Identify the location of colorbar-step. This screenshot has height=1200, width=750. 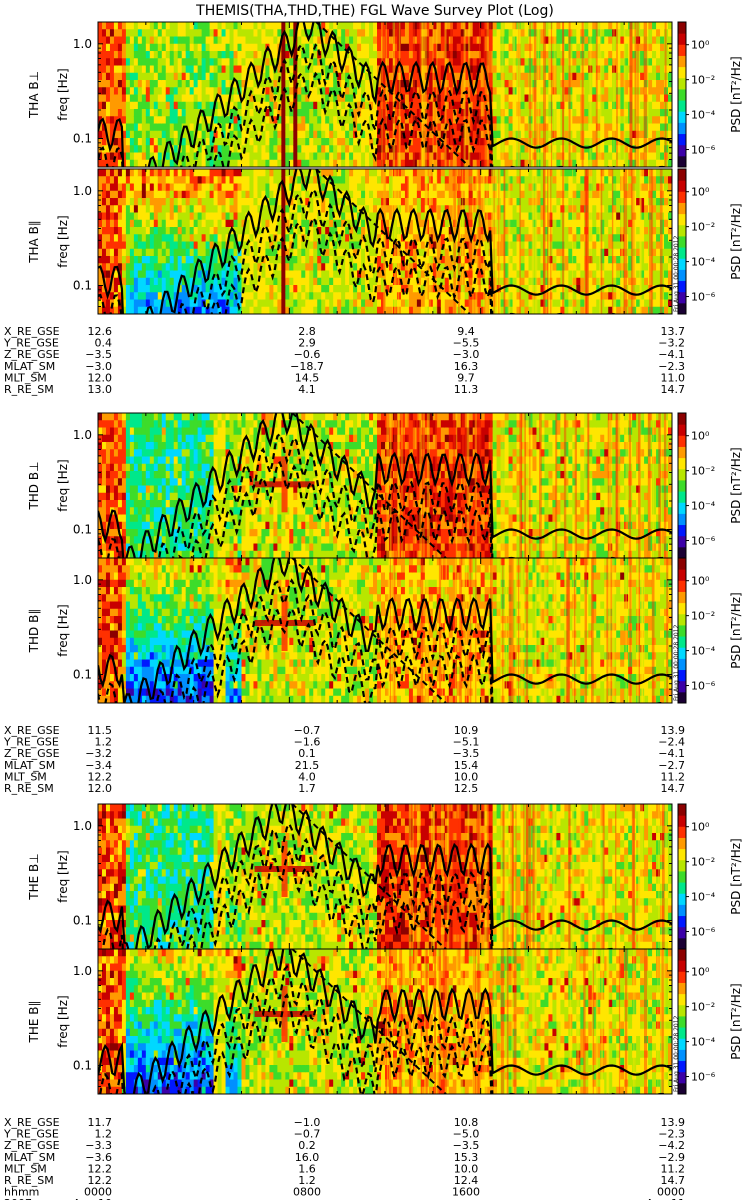
(682, 161).